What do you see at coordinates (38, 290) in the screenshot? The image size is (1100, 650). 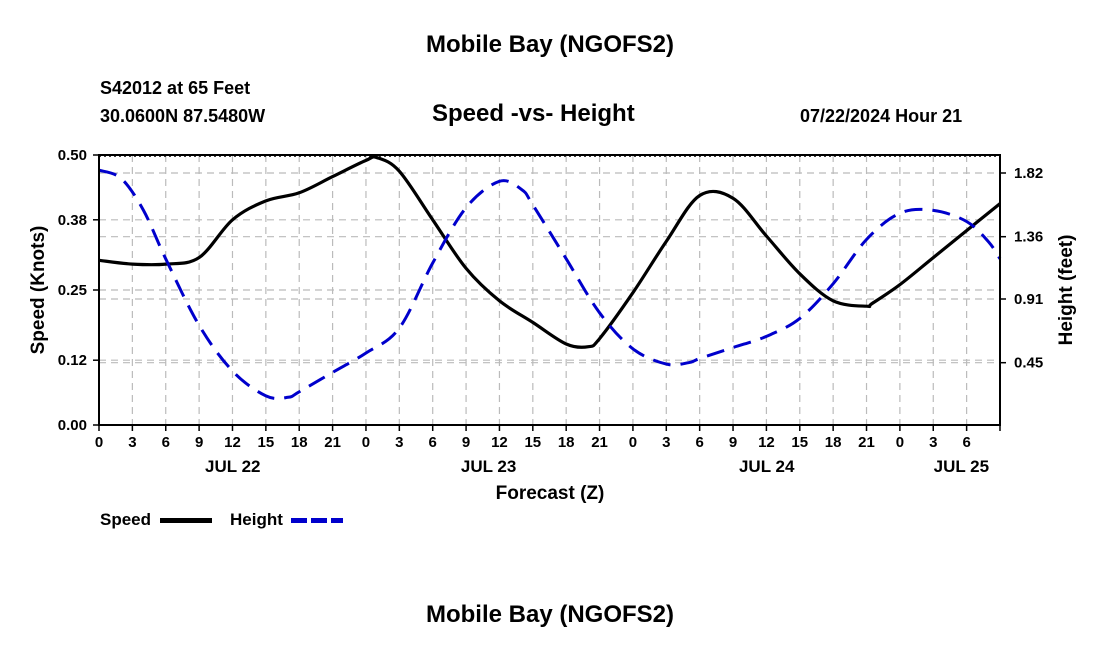 I see `y-left-axis-title: Speed (Knots)` at bounding box center [38, 290].